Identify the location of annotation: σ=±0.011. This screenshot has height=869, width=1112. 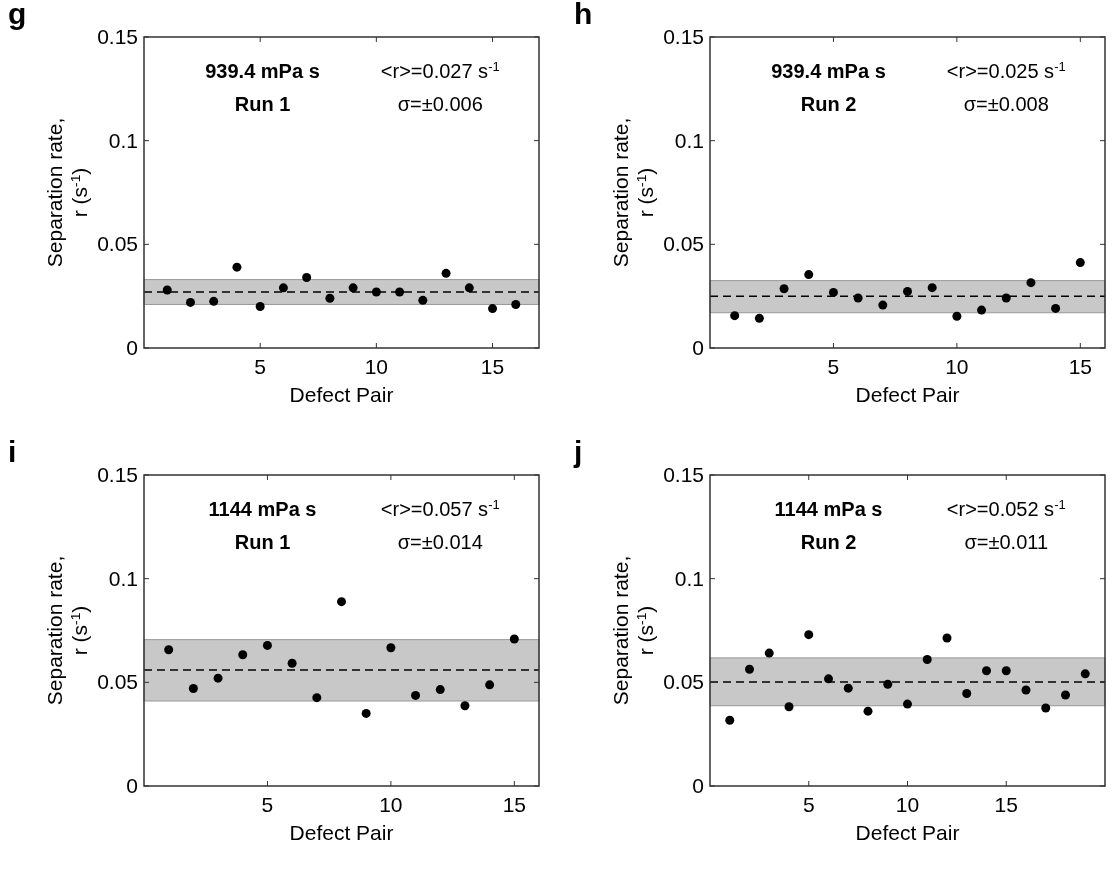
(1006, 542).